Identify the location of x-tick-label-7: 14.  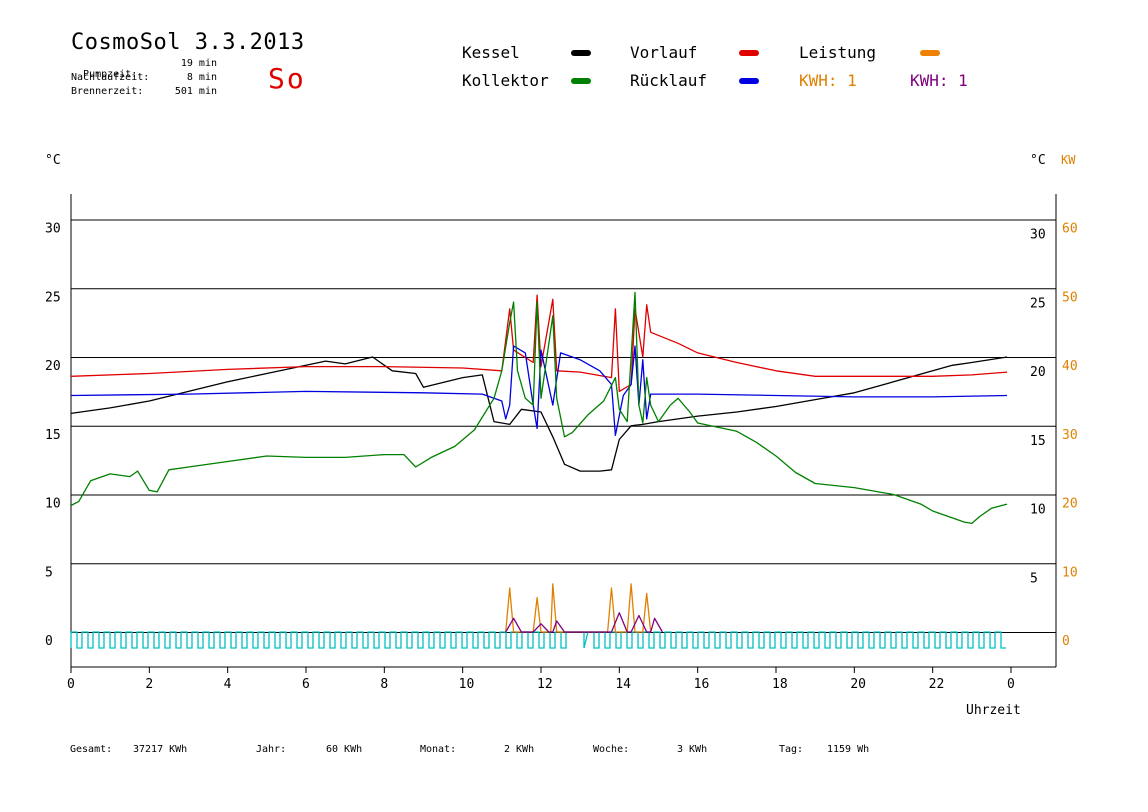
(623, 684).